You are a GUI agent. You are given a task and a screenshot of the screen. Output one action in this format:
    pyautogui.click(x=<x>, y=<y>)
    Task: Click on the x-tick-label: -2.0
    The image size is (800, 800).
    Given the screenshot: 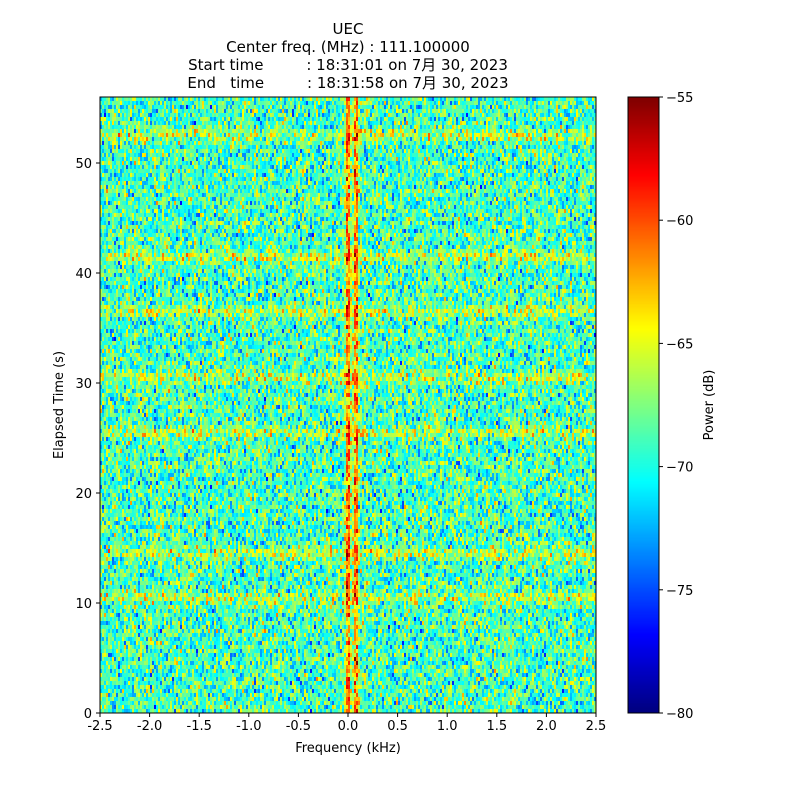 What is the action you would take?
    pyautogui.click(x=149, y=726)
    